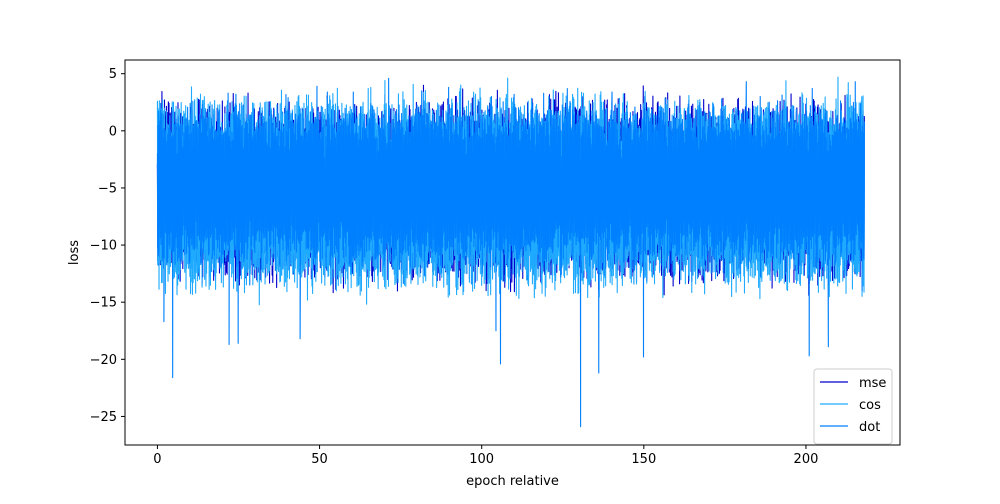 This screenshot has height=504, width=1000. What do you see at coordinates (103, 417) in the screenshot?
I see `y-tick-label: −25` at bounding box center [103, 417].